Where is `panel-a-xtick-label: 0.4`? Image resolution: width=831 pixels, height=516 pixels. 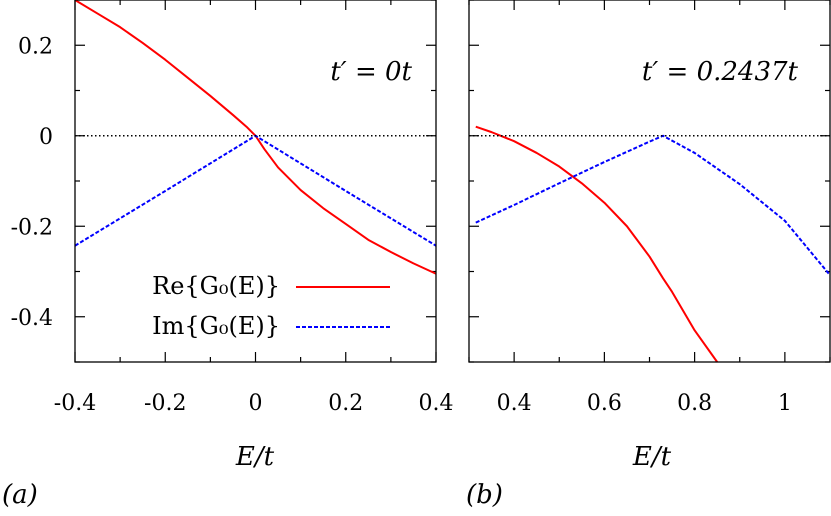
panel-a-xtick-label: 0.4 is located at coordinates (436, 403).